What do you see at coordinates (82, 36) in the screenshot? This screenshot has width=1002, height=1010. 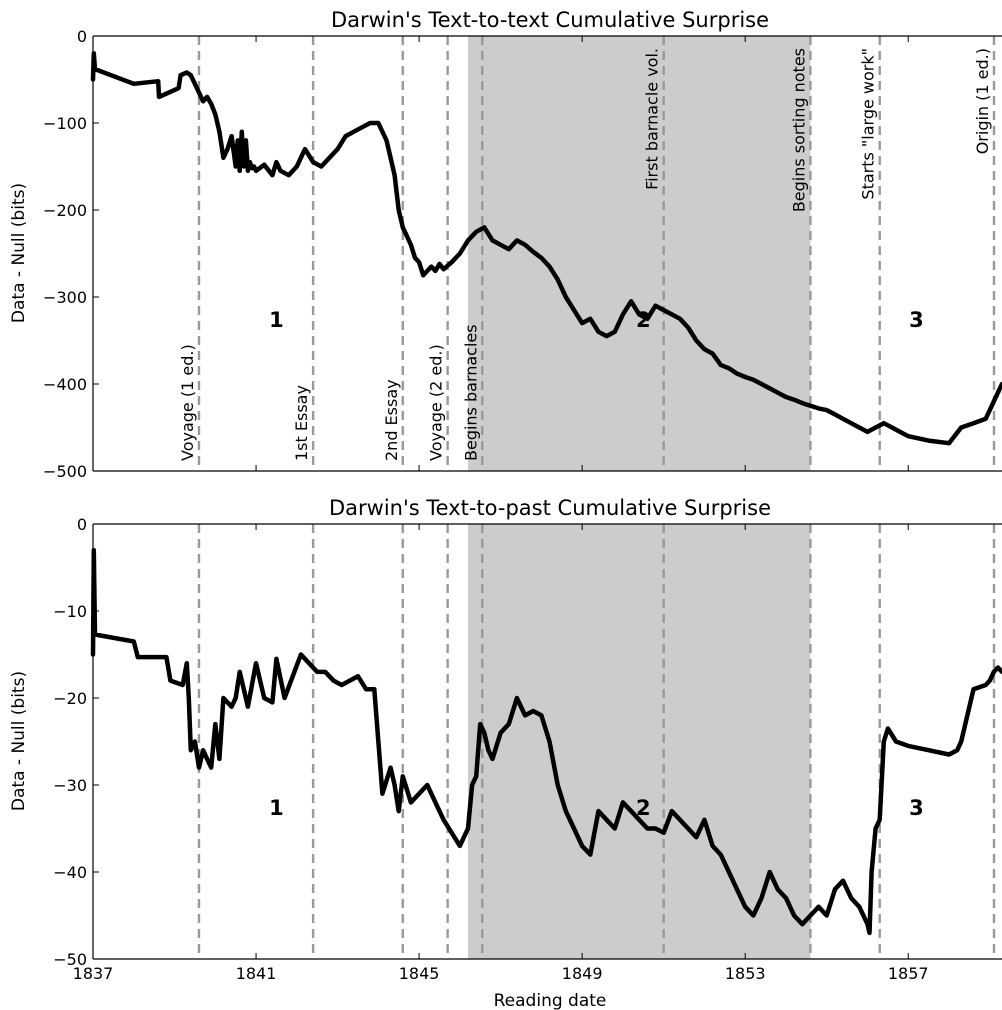 I see `top-ytick-label: 0` at bounding box center [82, 36].